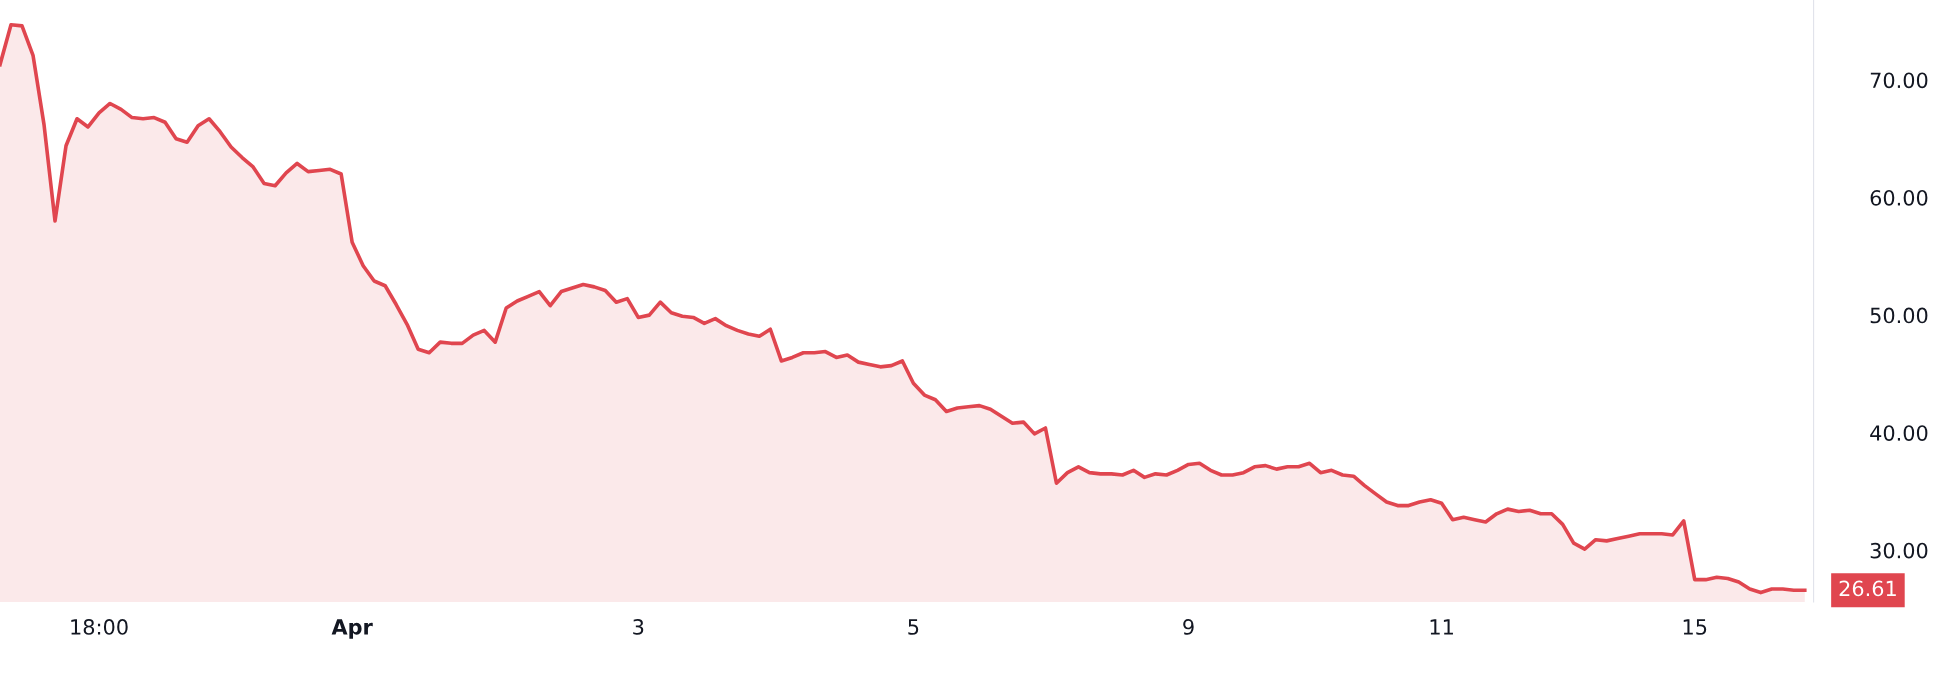 Image resolution: width=1948 pixels, height=700 pixels. What do you see at coordinates (1188, 627) in the screenshot?
I see `x-tick-label: 9` at bounding box center [1188, 627].